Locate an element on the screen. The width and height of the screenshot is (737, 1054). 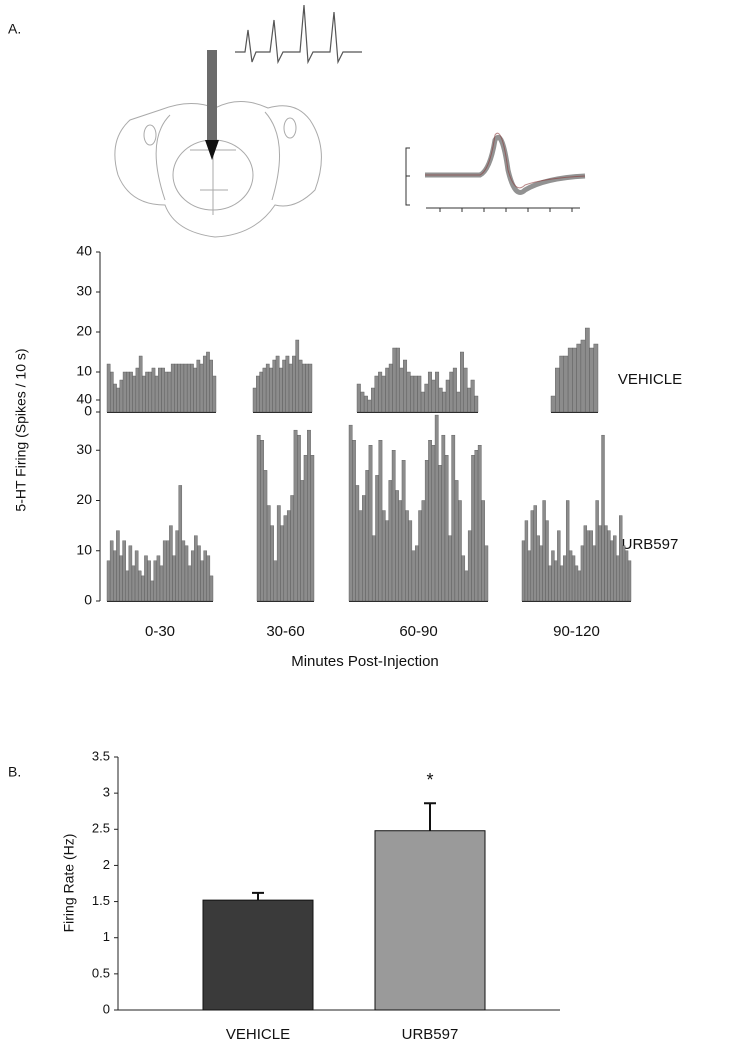
y-tick-label: 3.5 is located at coordinates (101, 755).